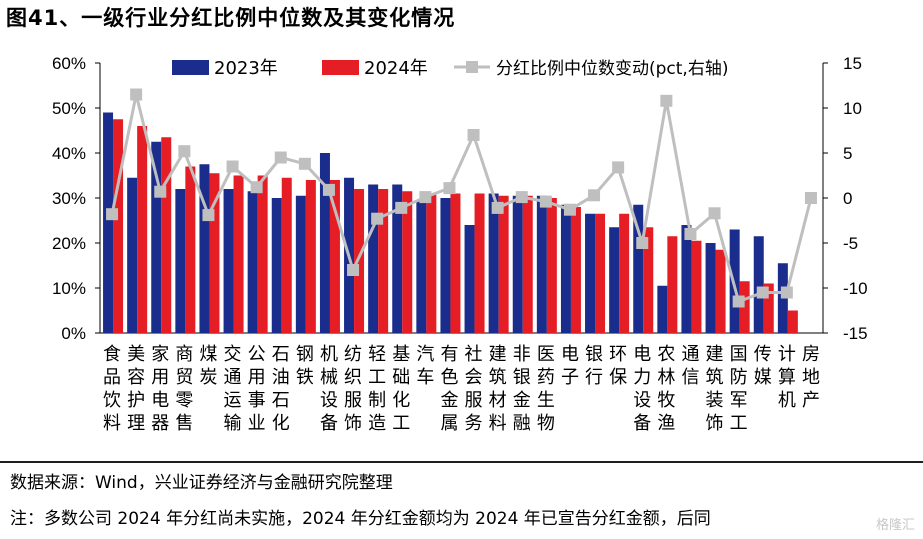 This screenshot has height=539, width=923. Describe the element at coordinates (618, 354) in the screenshot. I see `category-label: 环` at that location.